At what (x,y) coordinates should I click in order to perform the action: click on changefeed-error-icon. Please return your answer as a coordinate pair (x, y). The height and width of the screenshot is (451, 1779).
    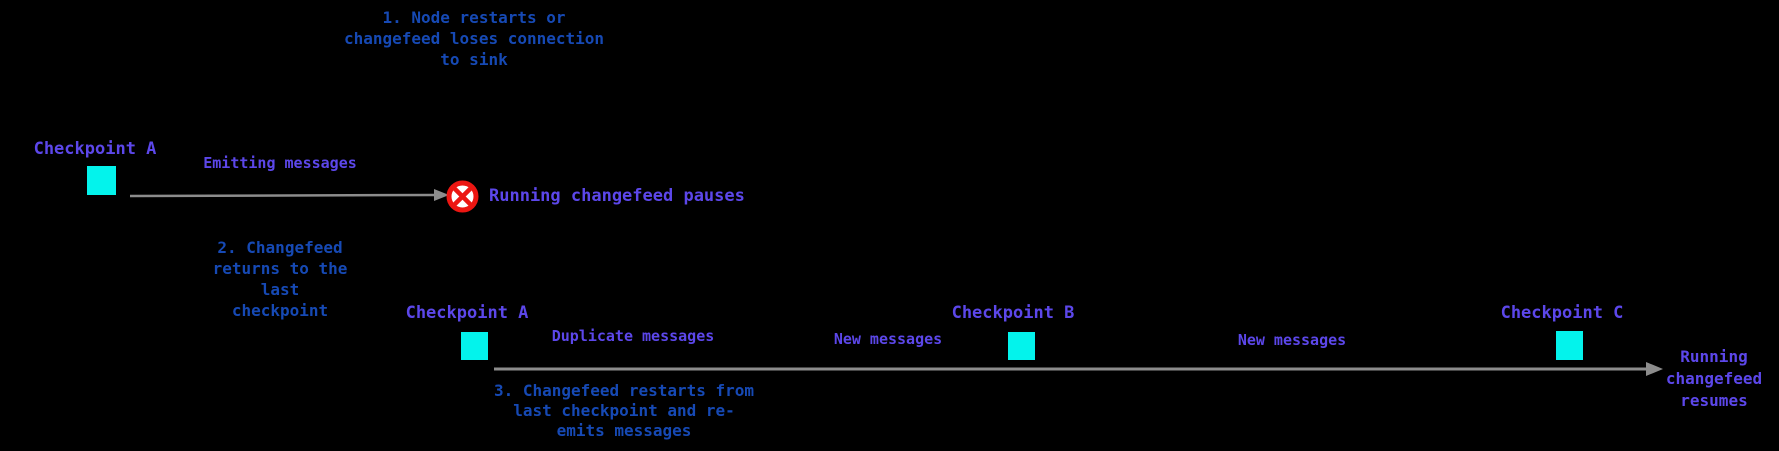
    Looking at the image, I should click on (462, 196).